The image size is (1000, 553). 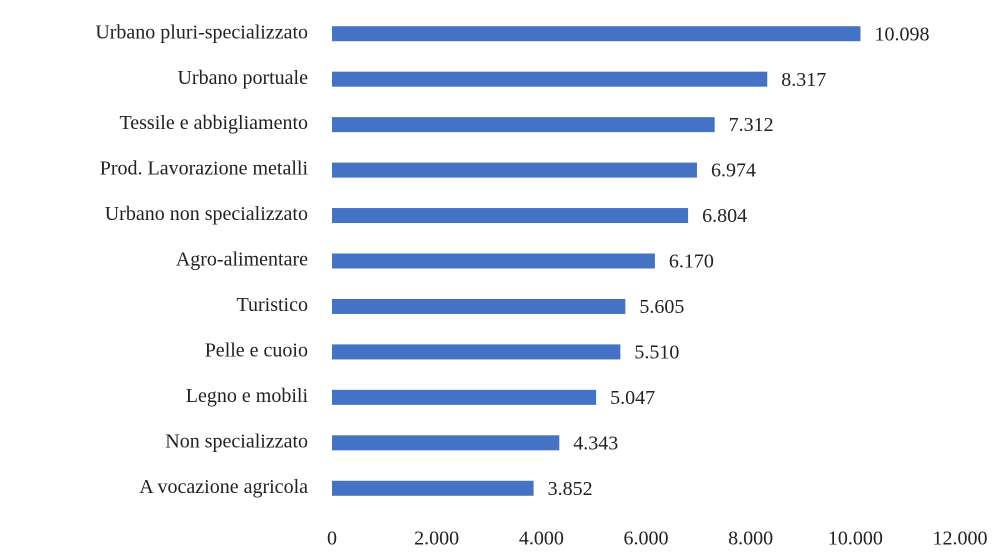 I want to click on y-tick-label: Legno e mobili, so click(x=247, y=396).